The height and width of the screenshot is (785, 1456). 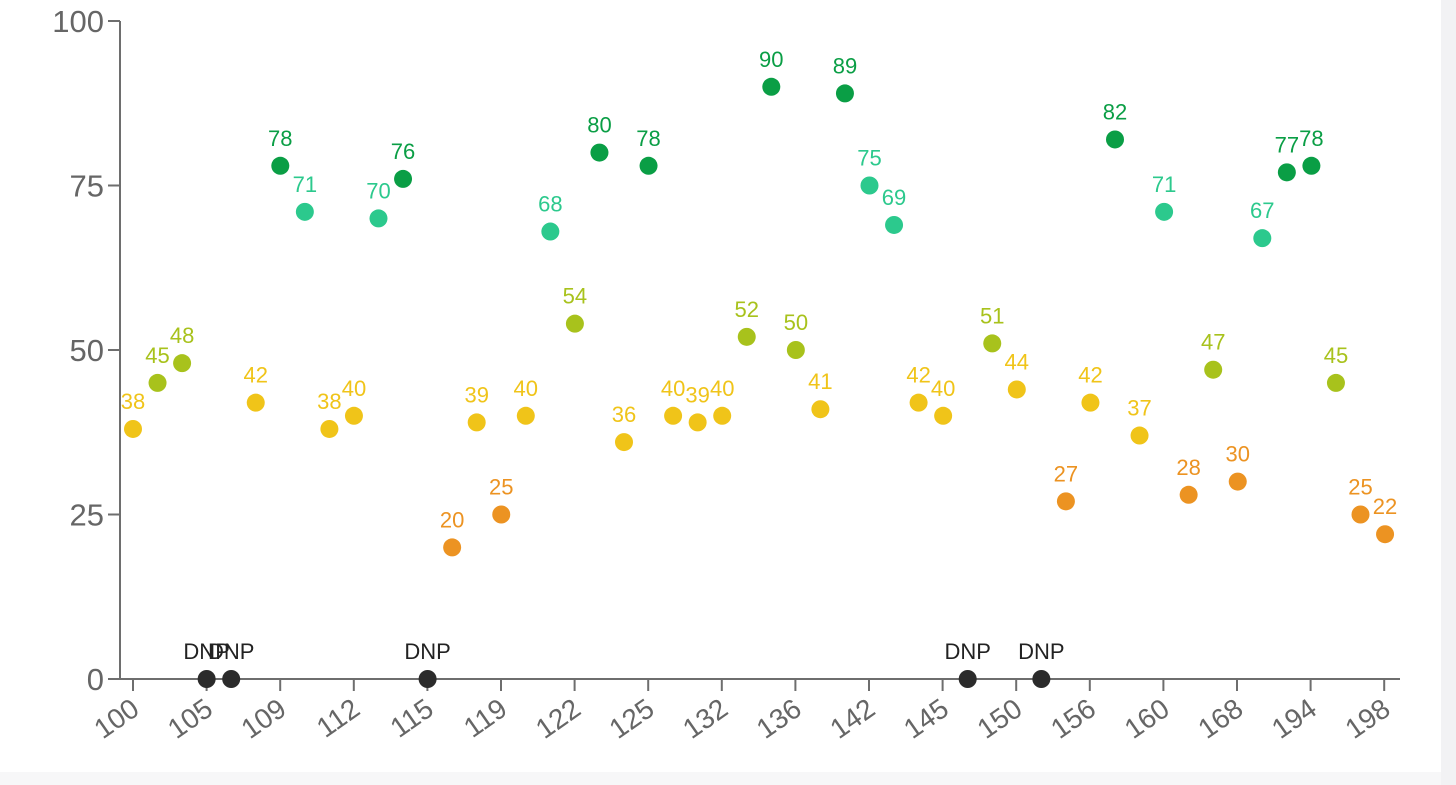 I want to click on data-label: 22, so click(x=1385, y=506).